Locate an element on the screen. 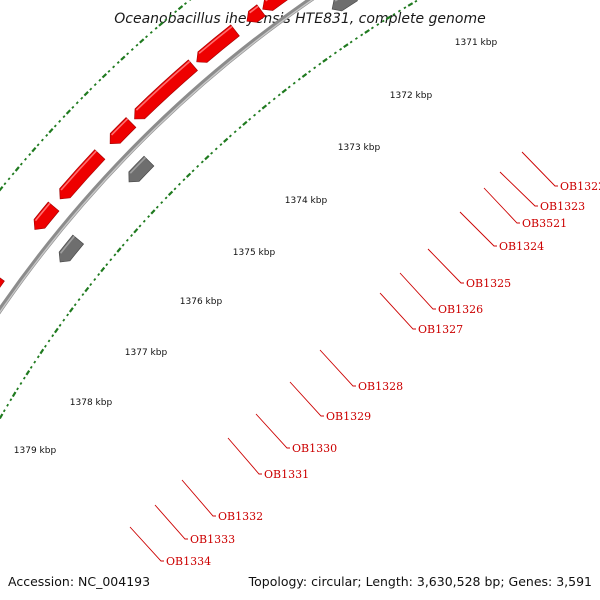 The height and width of the screenshot is (600, 600). scale-label-1376: 1376 kbp is located at coordinates (201, 302).